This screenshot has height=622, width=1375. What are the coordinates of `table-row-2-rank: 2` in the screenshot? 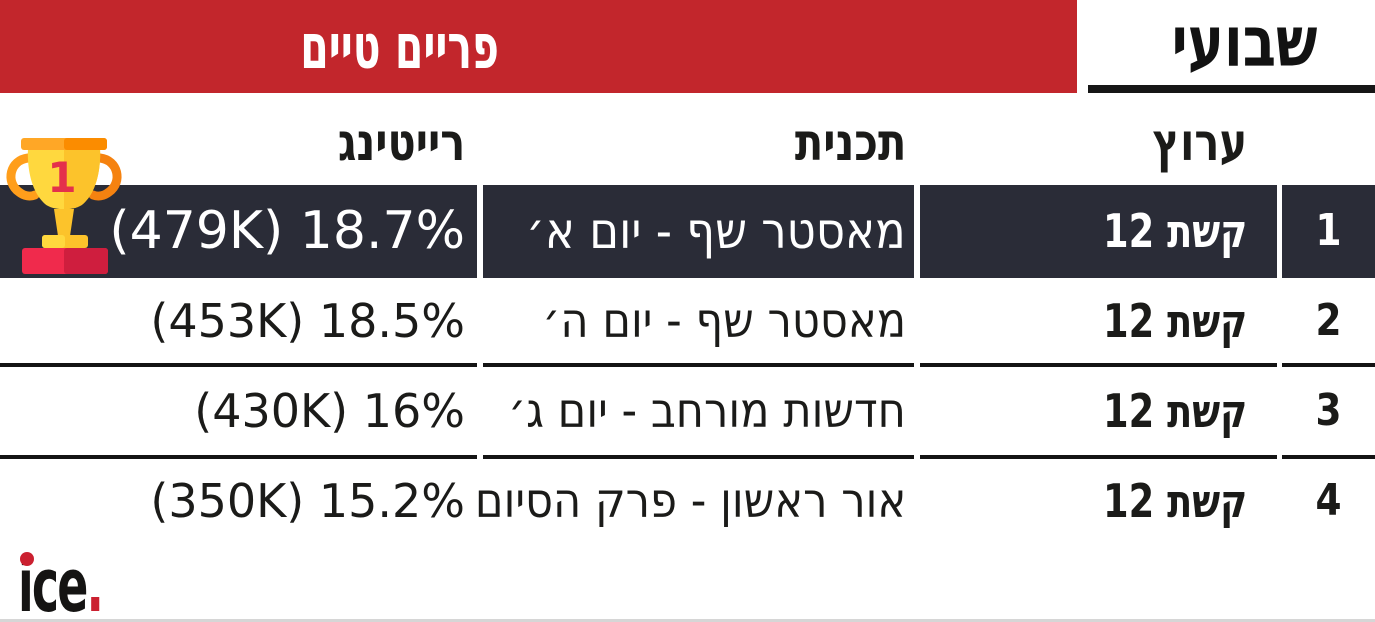 It's located at (1328, 320).